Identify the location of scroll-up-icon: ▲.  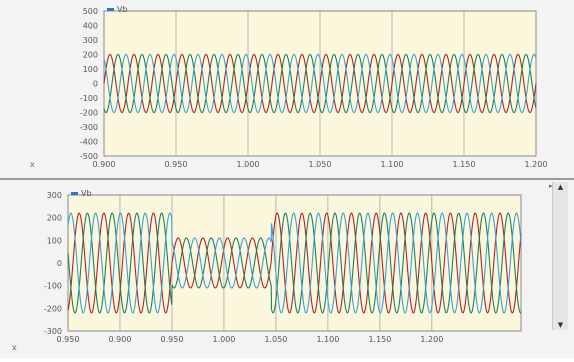
(560, 187).